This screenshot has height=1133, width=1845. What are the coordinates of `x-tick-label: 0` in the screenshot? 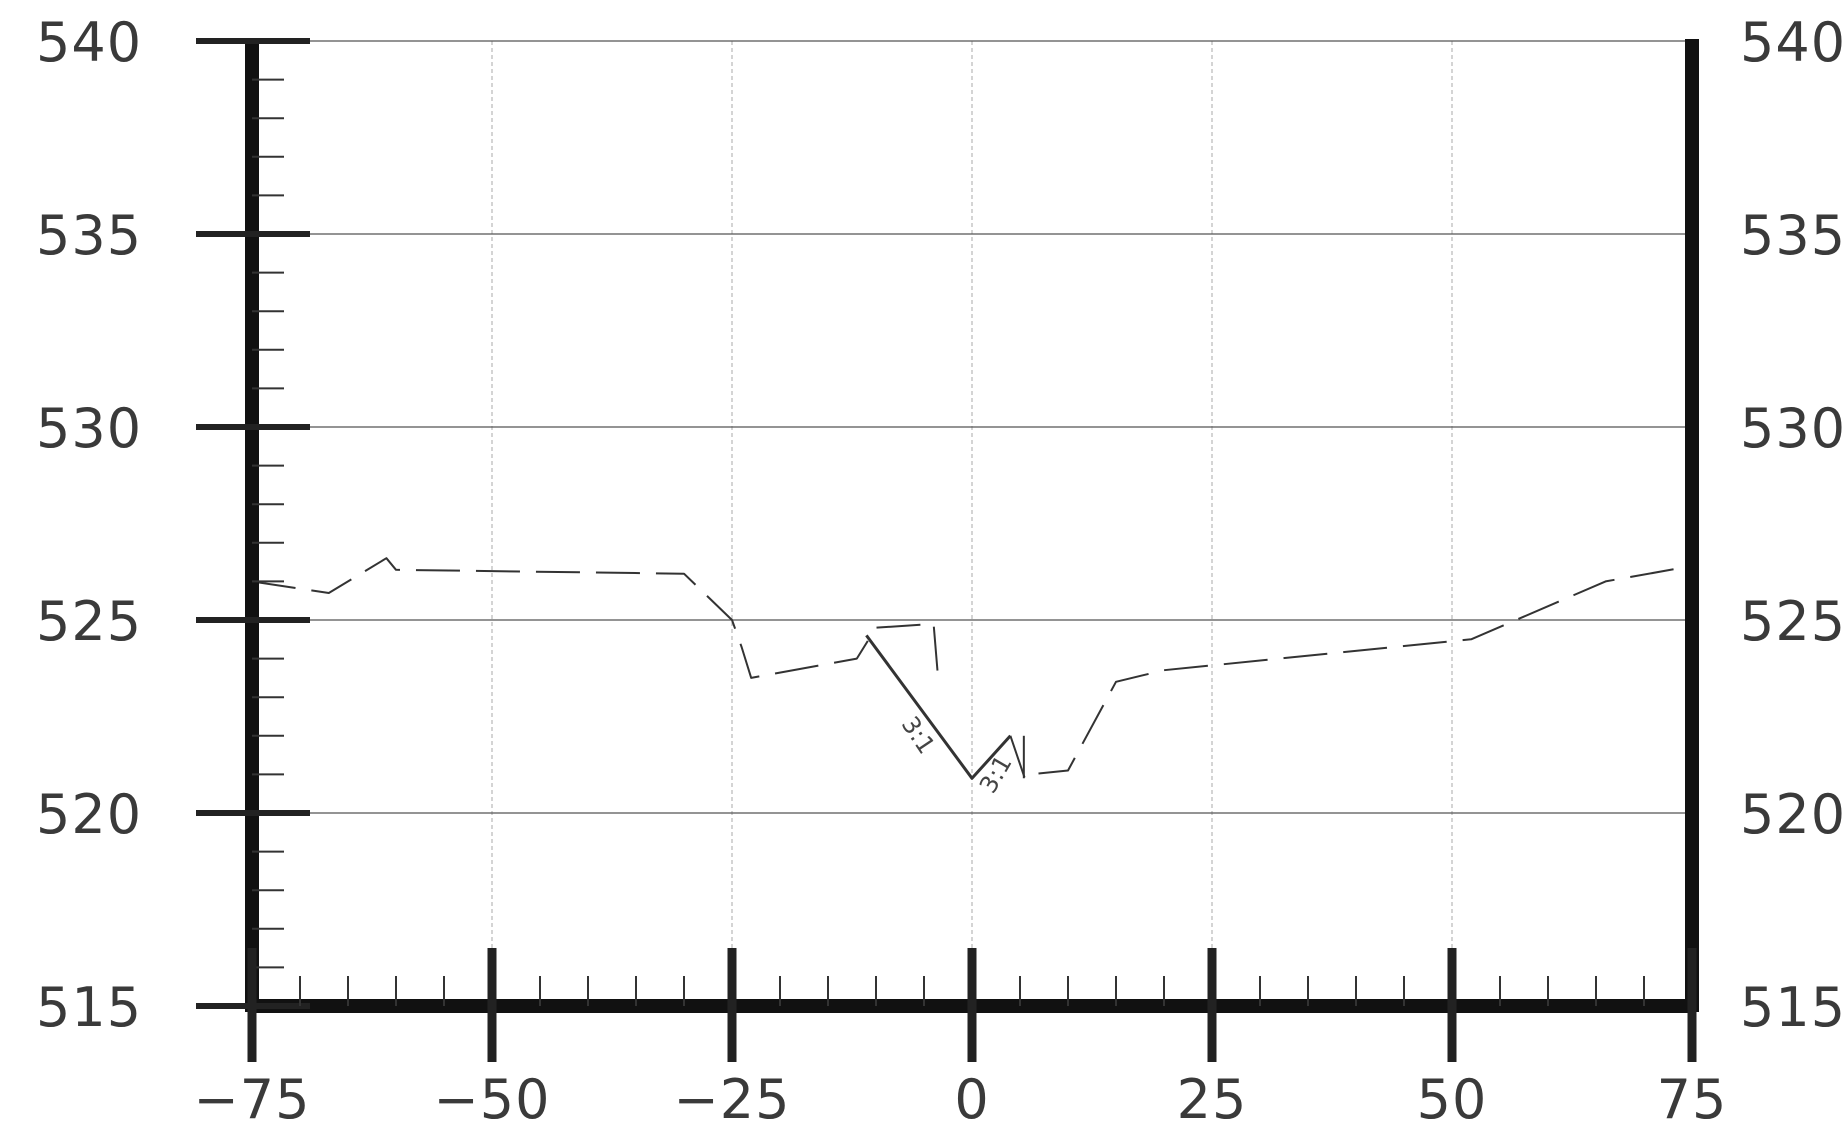 It's located at (971, 1098).